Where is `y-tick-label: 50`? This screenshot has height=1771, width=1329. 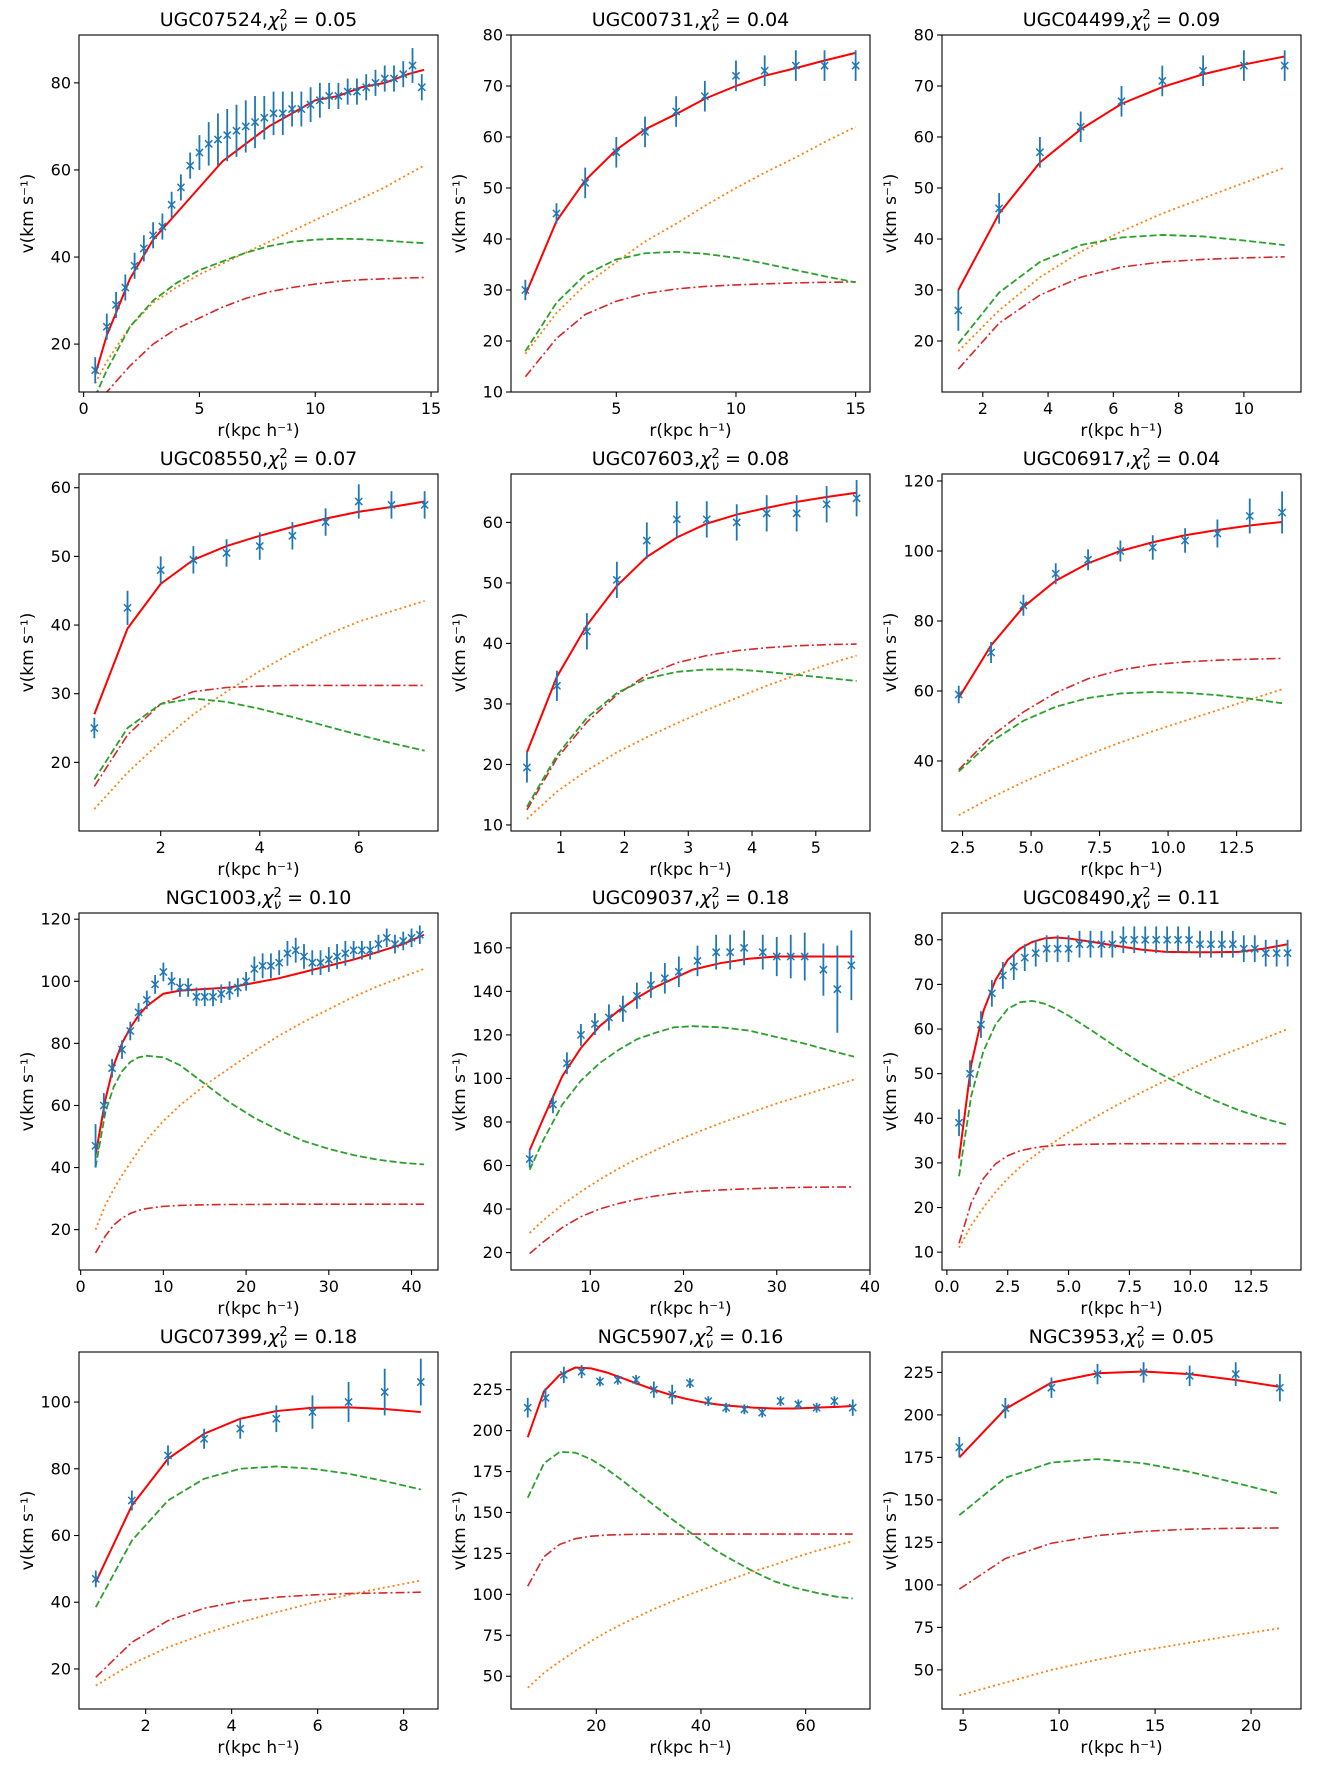 y-tick-label: 50 is located at coordinates (924, 1669).